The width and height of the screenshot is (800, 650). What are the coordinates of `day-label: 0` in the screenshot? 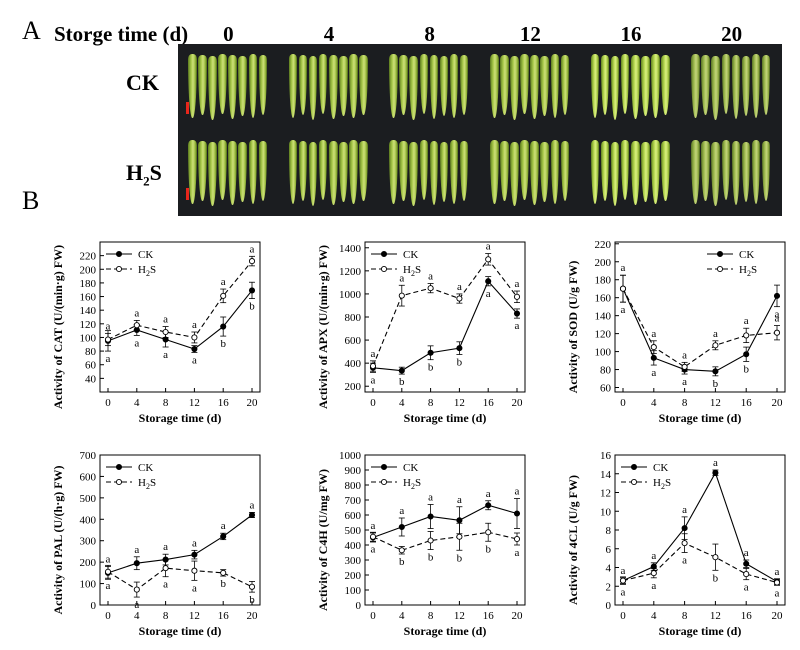 It's located at (228, 34).